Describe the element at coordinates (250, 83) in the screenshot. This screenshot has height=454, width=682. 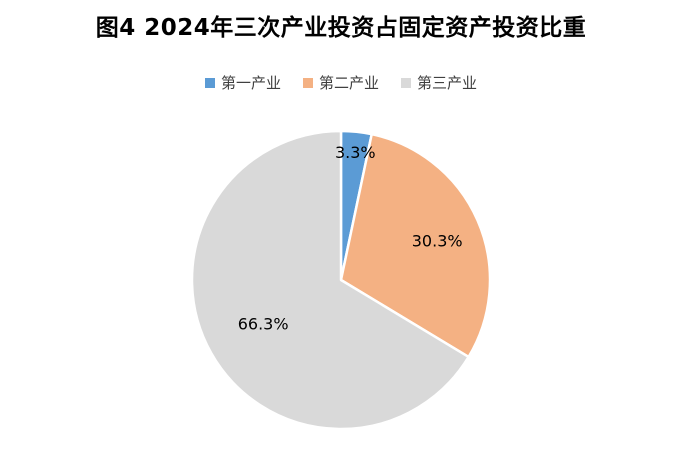
I see `legend-label-primary-industry: 第一产业` at that location.